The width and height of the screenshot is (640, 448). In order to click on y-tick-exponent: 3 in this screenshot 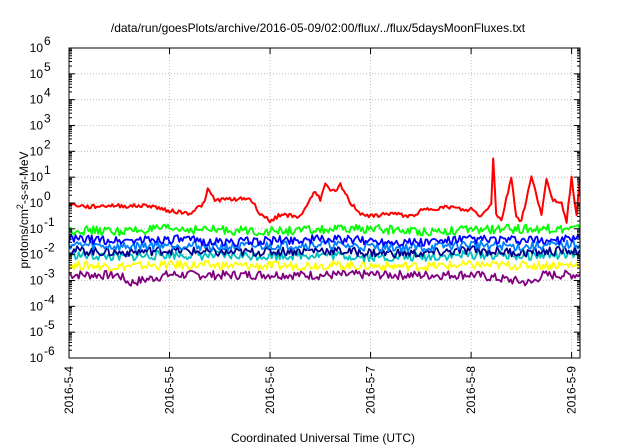, I will do `click(47, 119)`.